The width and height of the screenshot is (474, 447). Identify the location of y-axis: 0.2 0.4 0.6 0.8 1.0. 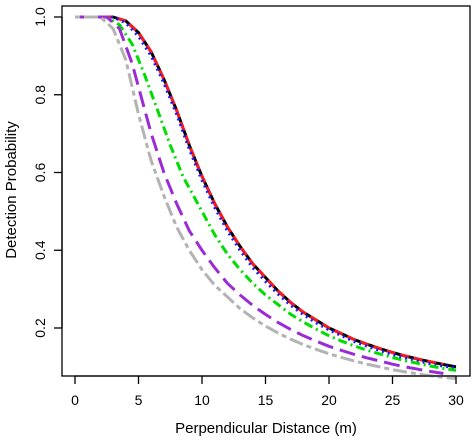
(47, 172).